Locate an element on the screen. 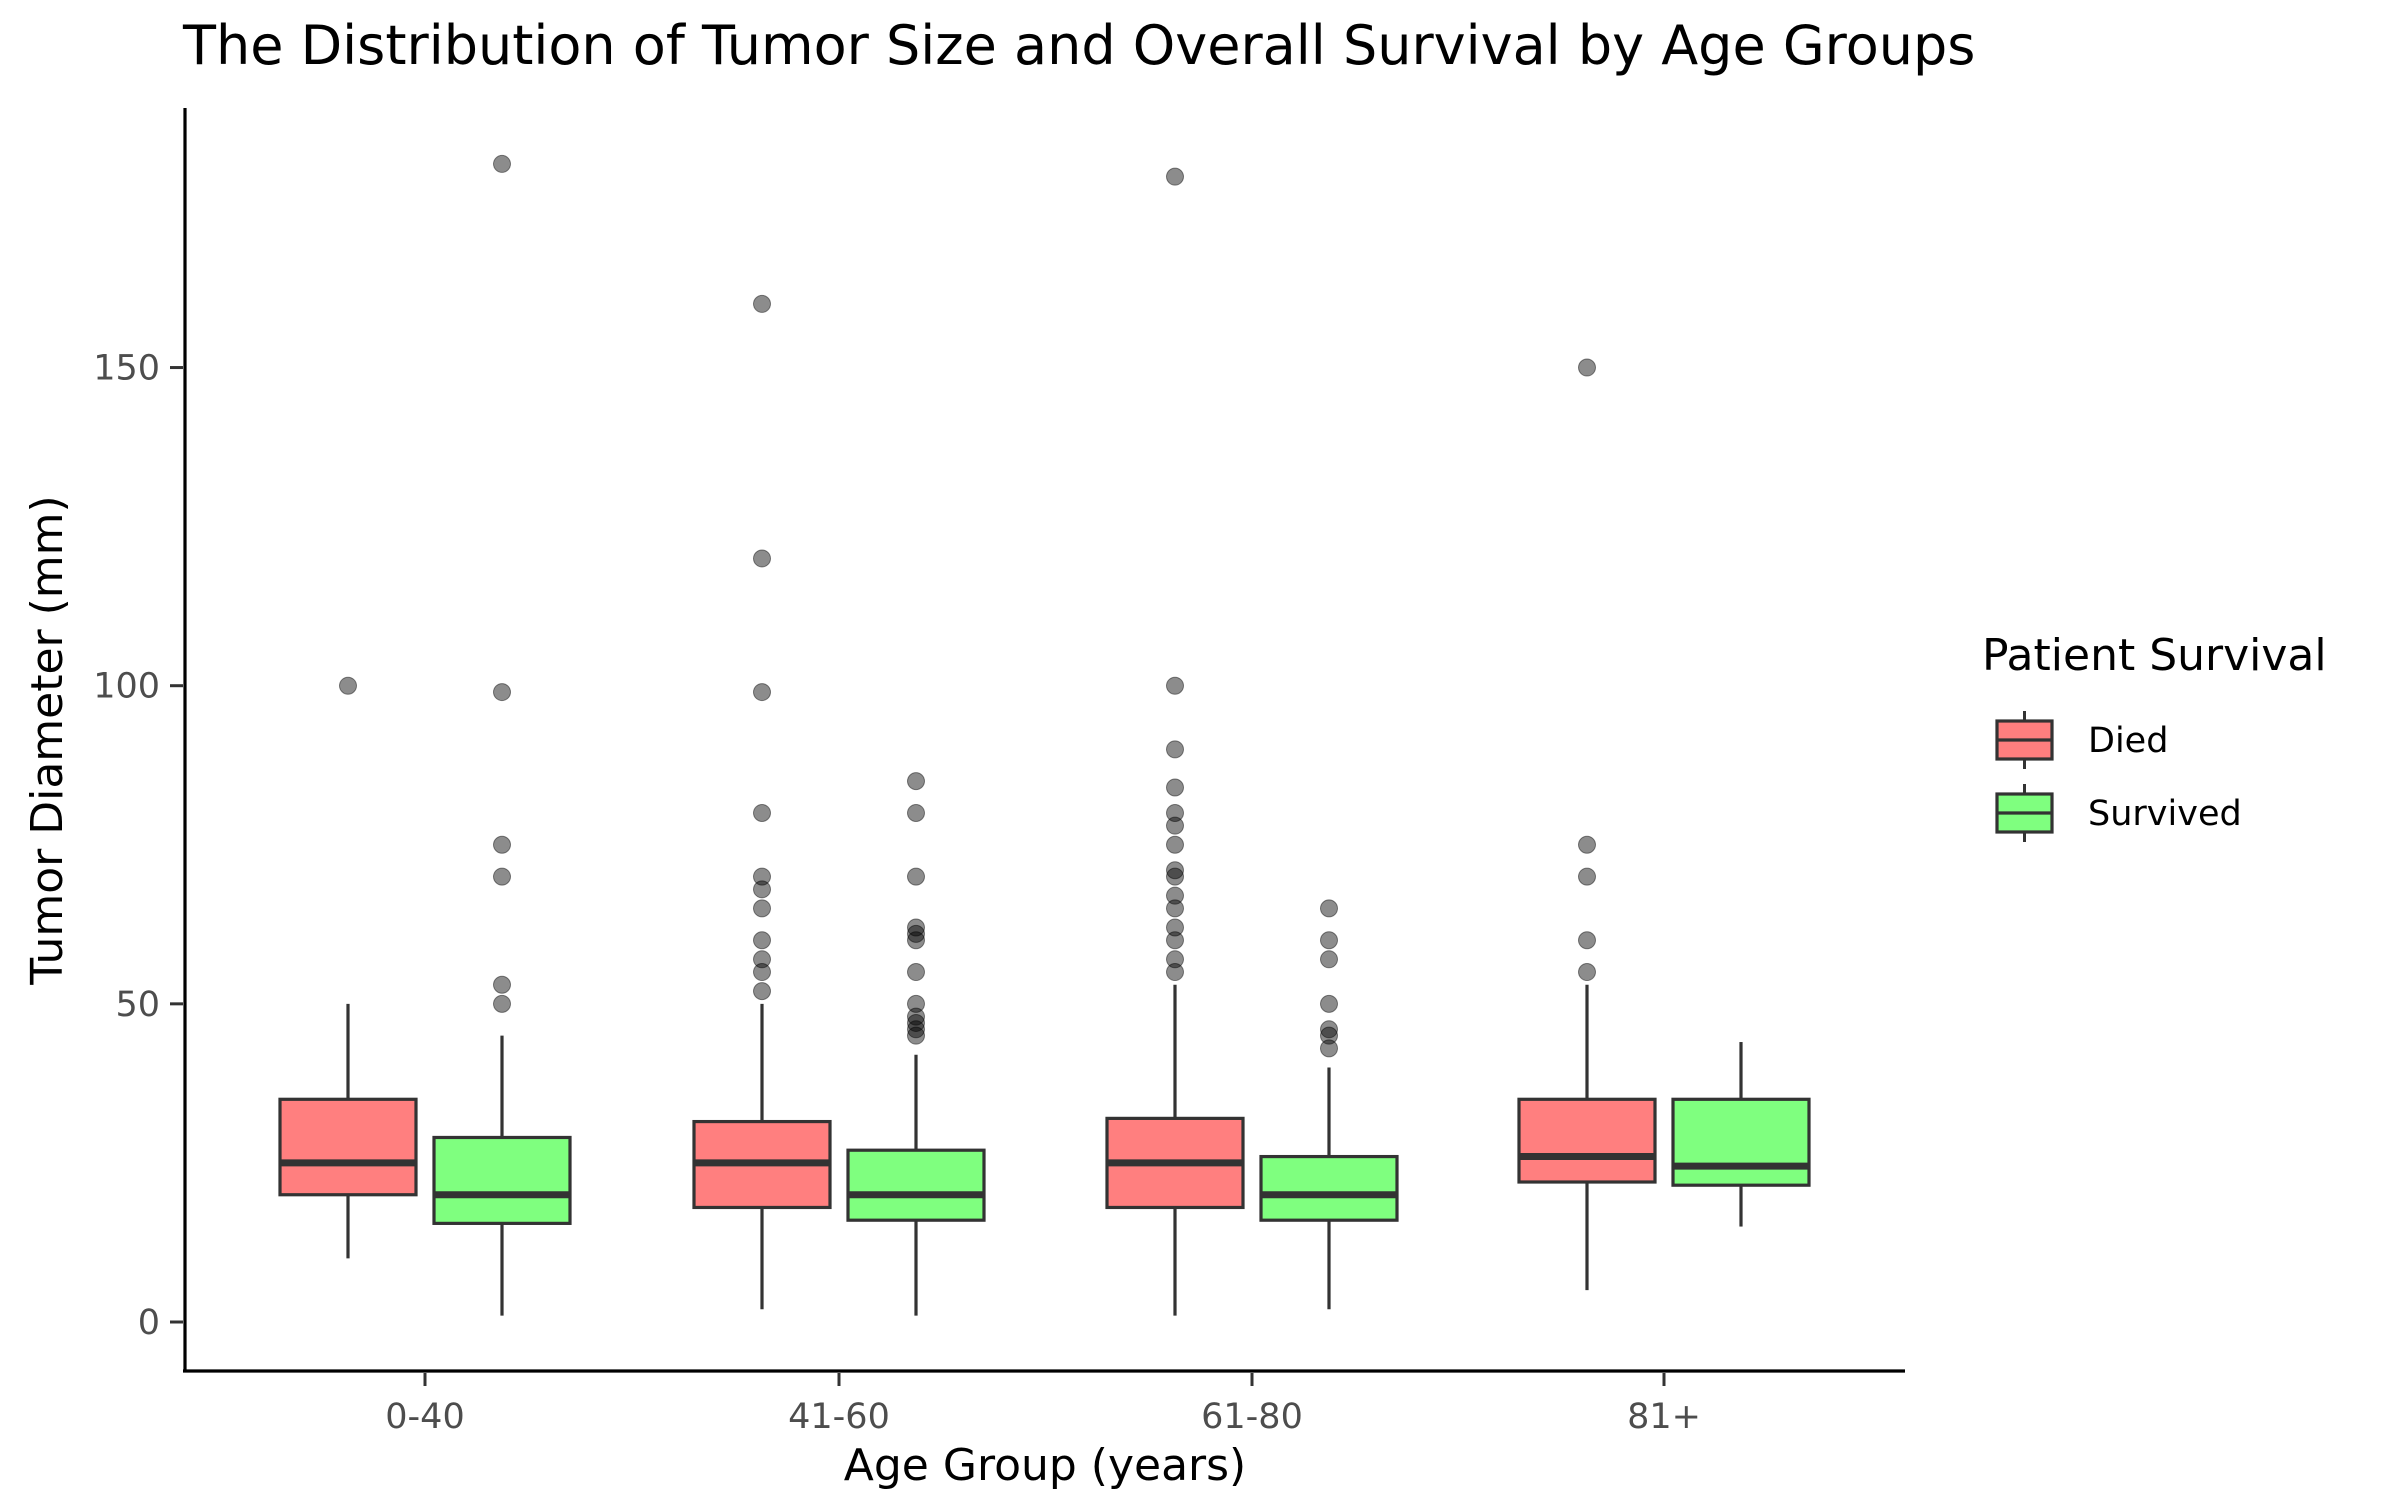 This screenshot has width=2400, height=1500. x-axis-ticks: 0-40 41-60 61-80 81+ is located at coordinates (1043, 1405).